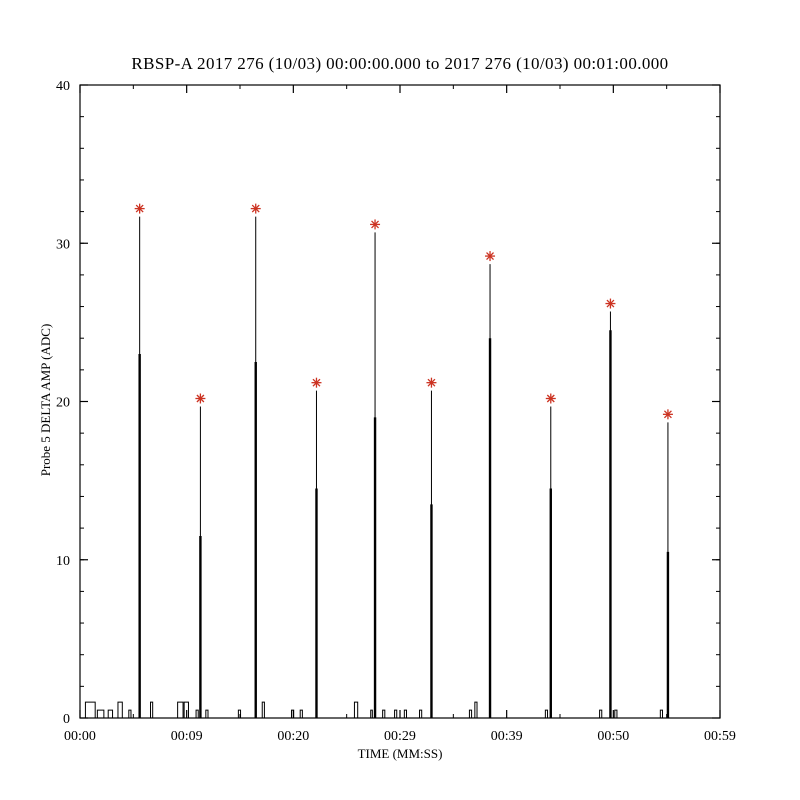 The width and height of the screenshot is (800, 800). What do you see at coordinates (63, 561) in the screenshot?
I see `y-tick-label: 10` at bounding box center [63, 561].